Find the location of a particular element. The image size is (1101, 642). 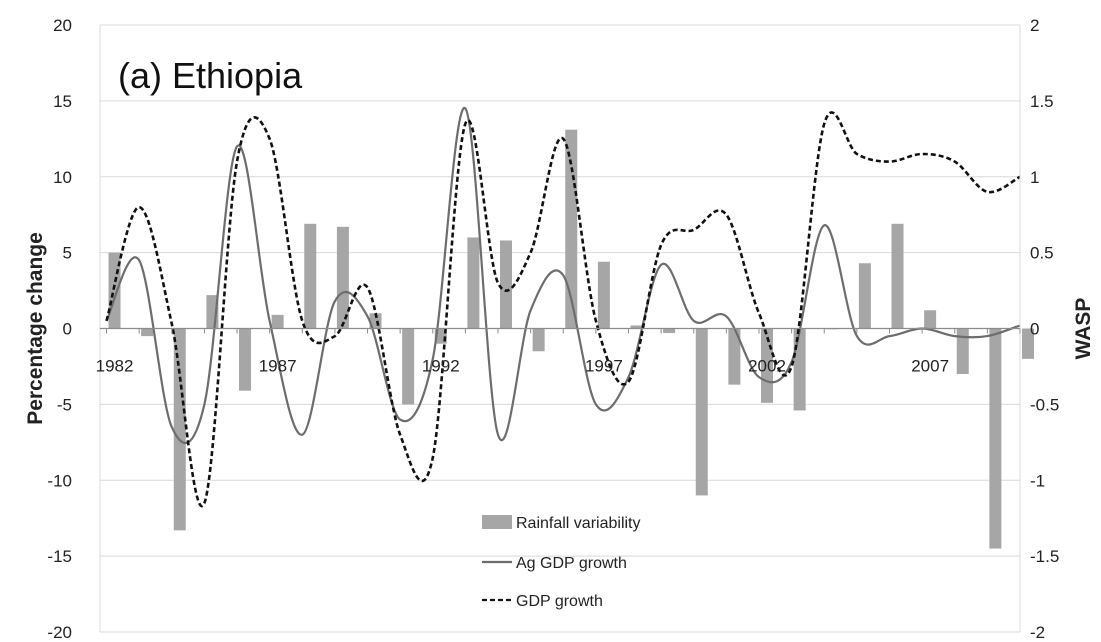

y2-tick-label: 0 is located at coordinates (1034, 329).